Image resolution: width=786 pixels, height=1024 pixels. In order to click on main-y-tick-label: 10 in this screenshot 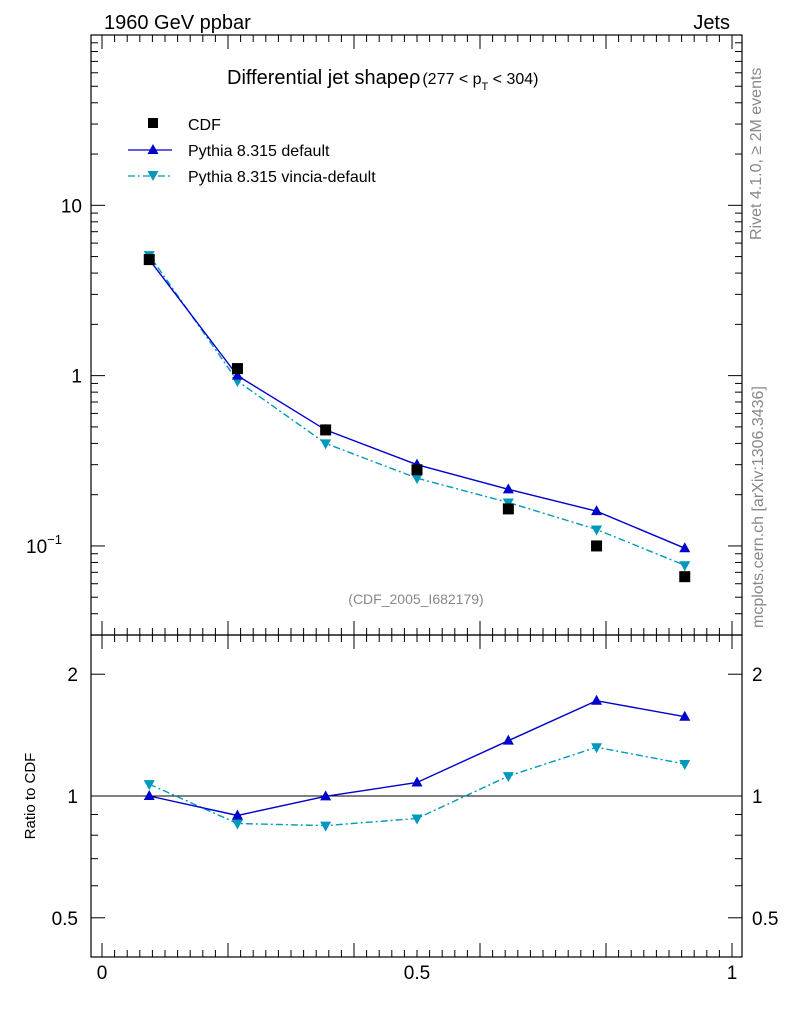, I will do `click(71, 206)`.